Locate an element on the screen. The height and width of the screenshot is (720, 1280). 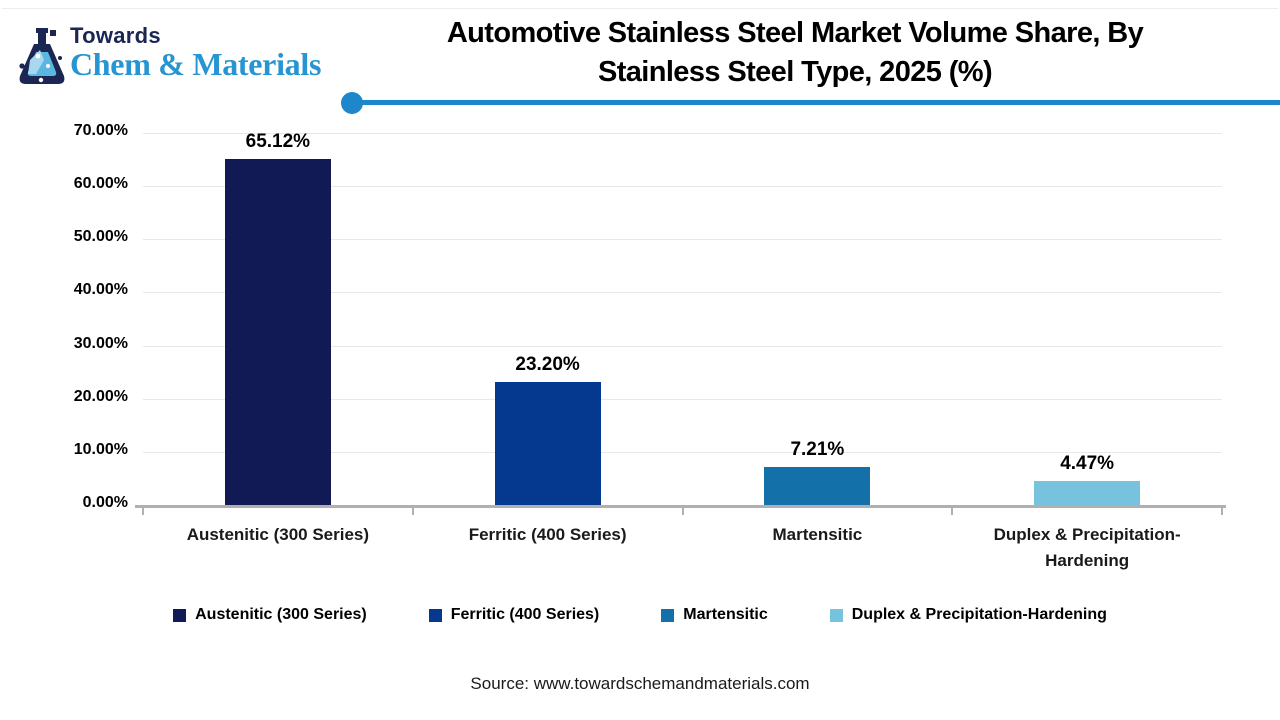
title-underline-rule is located at coordinates (816, 102).